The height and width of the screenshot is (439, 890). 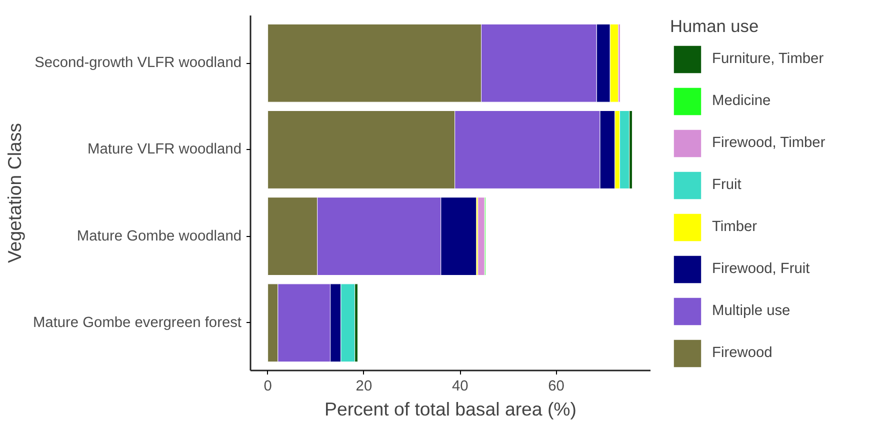 I want to click on legend-label: Furniture, Timber, so click(x=768, y=58).